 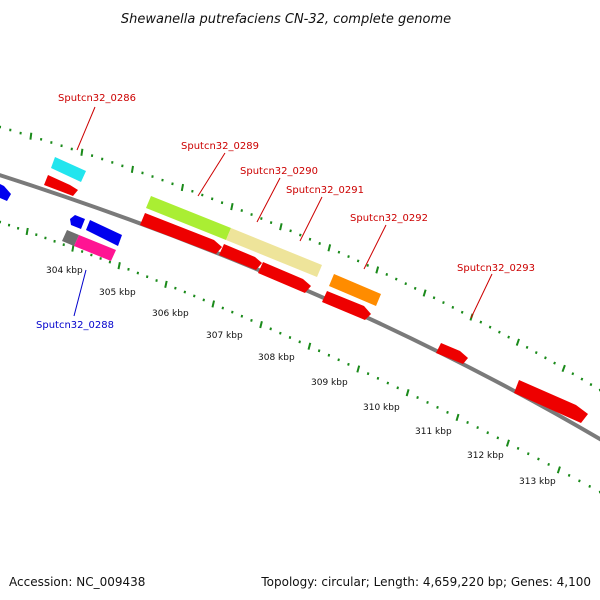 I want to click on gene-label-0286: Sputcn32_0286, so click(x=97, y=98).